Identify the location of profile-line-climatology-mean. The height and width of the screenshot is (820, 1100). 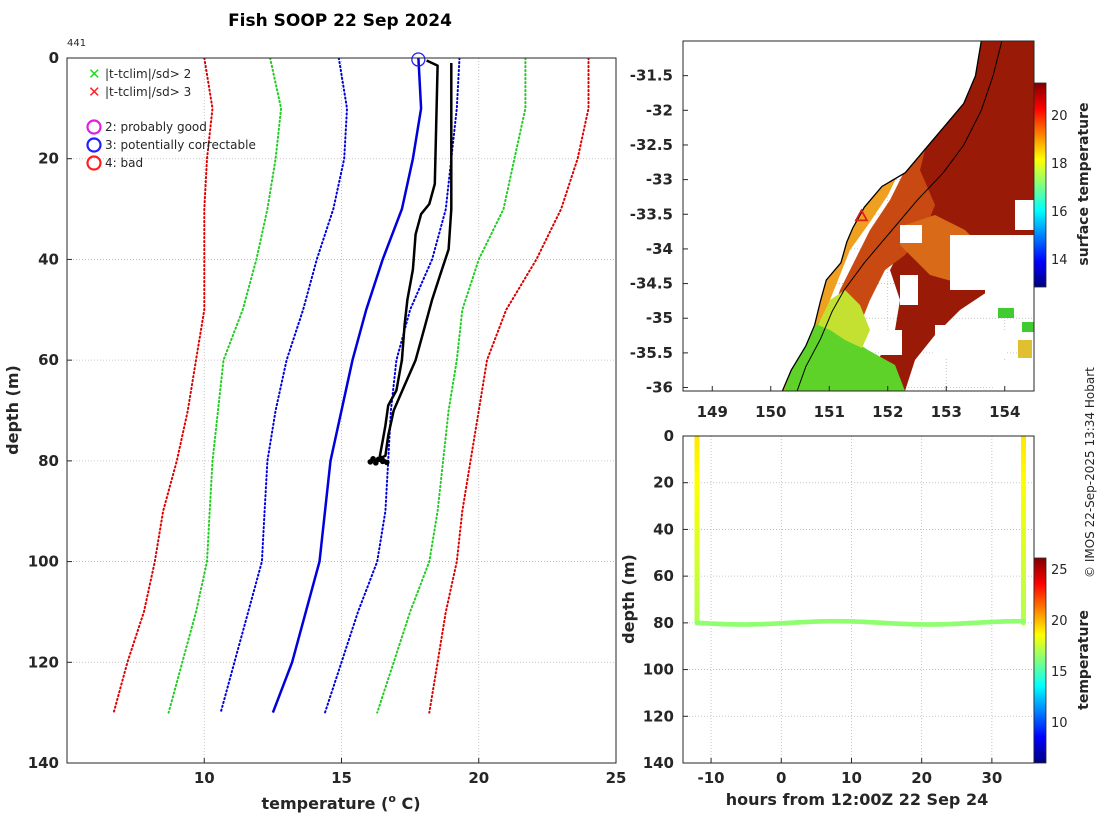
(347, 386).